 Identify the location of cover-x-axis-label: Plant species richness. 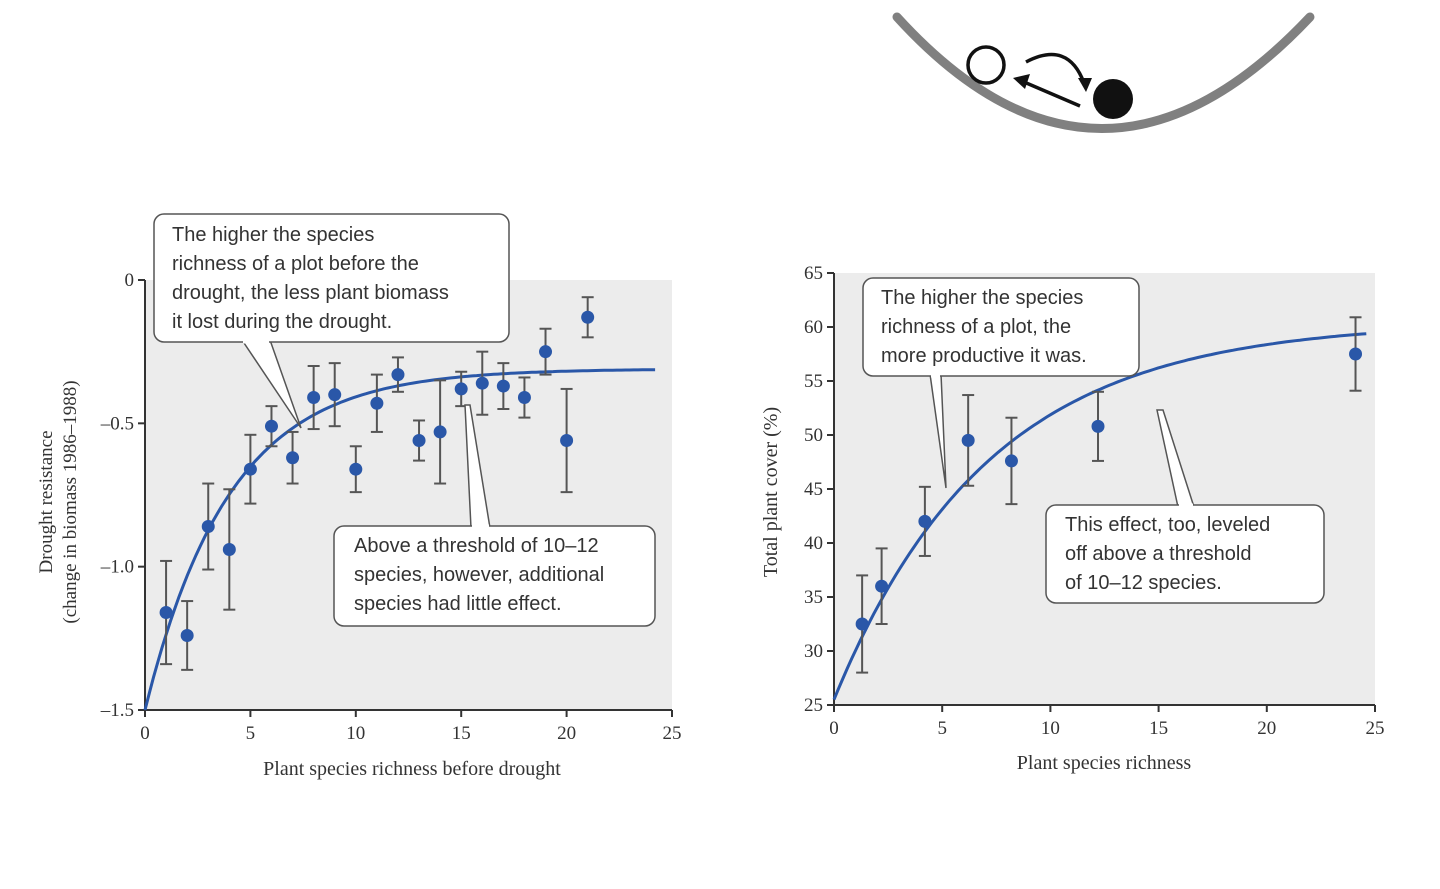
(1104, 763).